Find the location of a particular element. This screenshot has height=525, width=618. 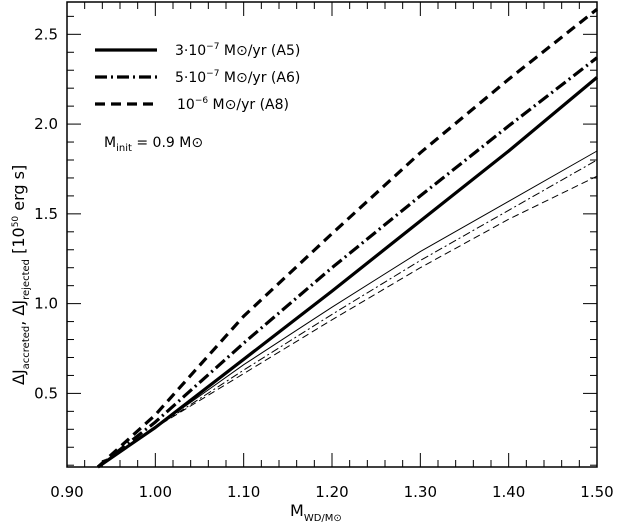

x-tick-label: 1.10 is located at coordinates (243, 492).